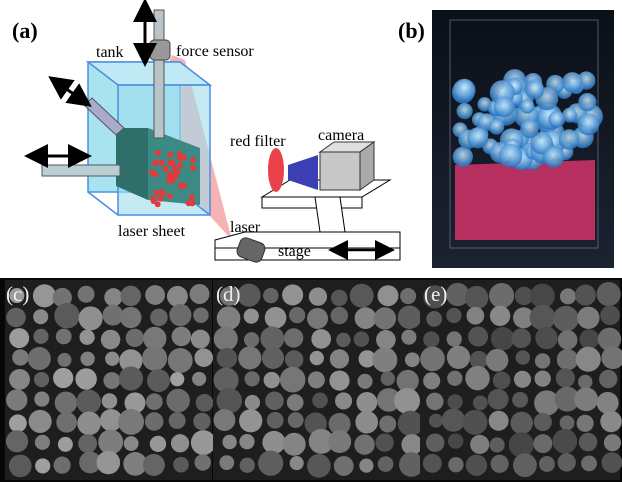 This screenshot has height=482, width=622. What do you see at coordinates (251, 250) in the screenshot?
I see `laser` at bounding box center [251, 250].